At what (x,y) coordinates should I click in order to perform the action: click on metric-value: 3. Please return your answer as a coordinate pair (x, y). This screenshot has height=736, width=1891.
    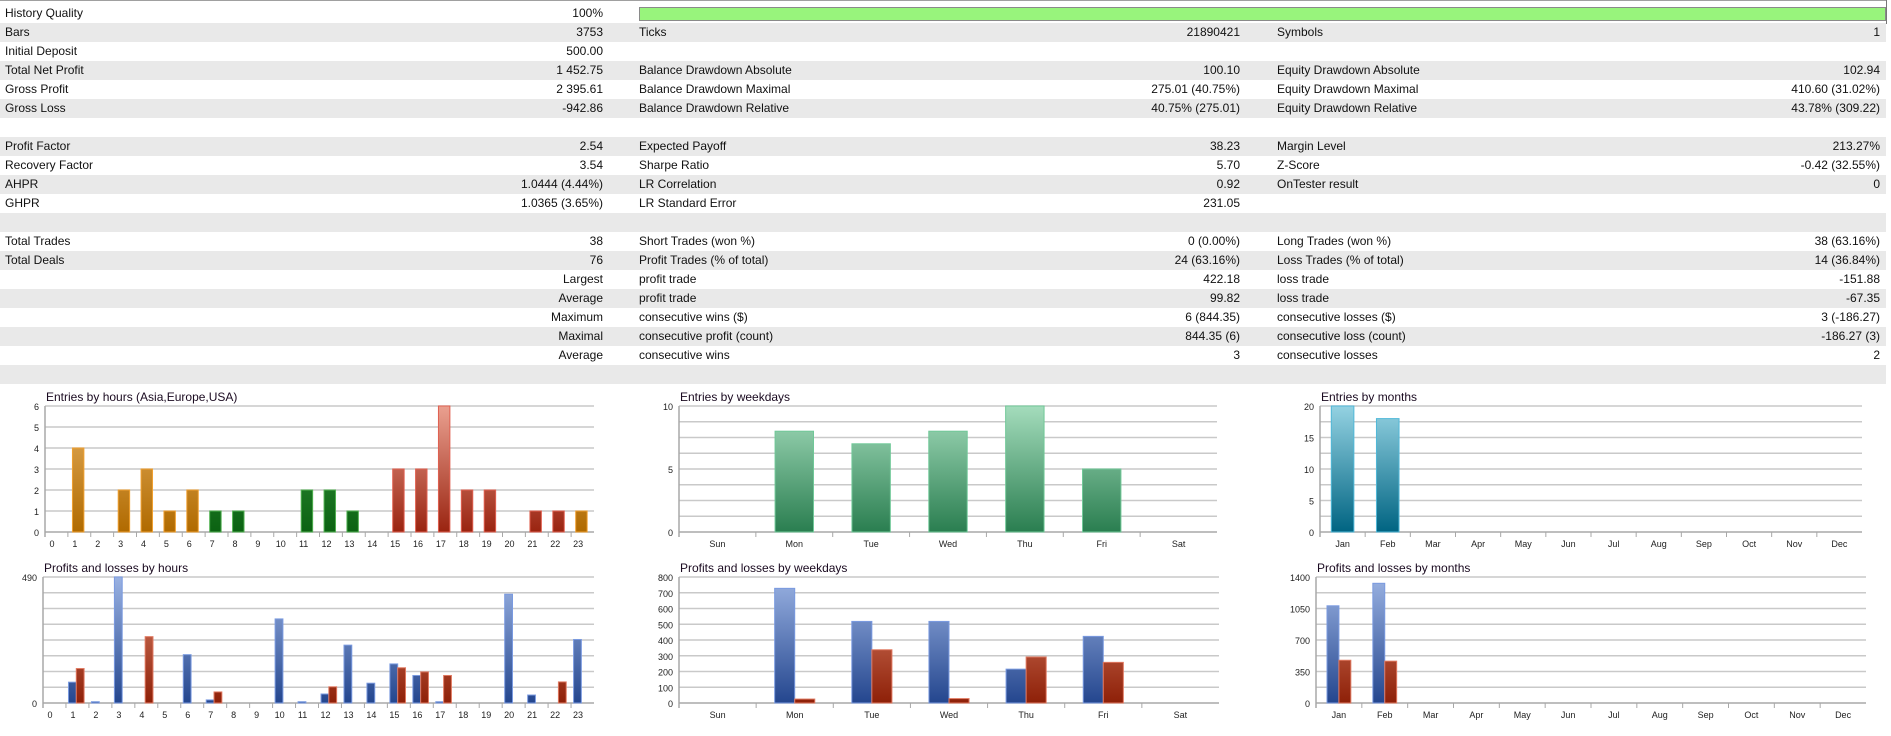
    Looking at the image, I should click on (1236, 355).